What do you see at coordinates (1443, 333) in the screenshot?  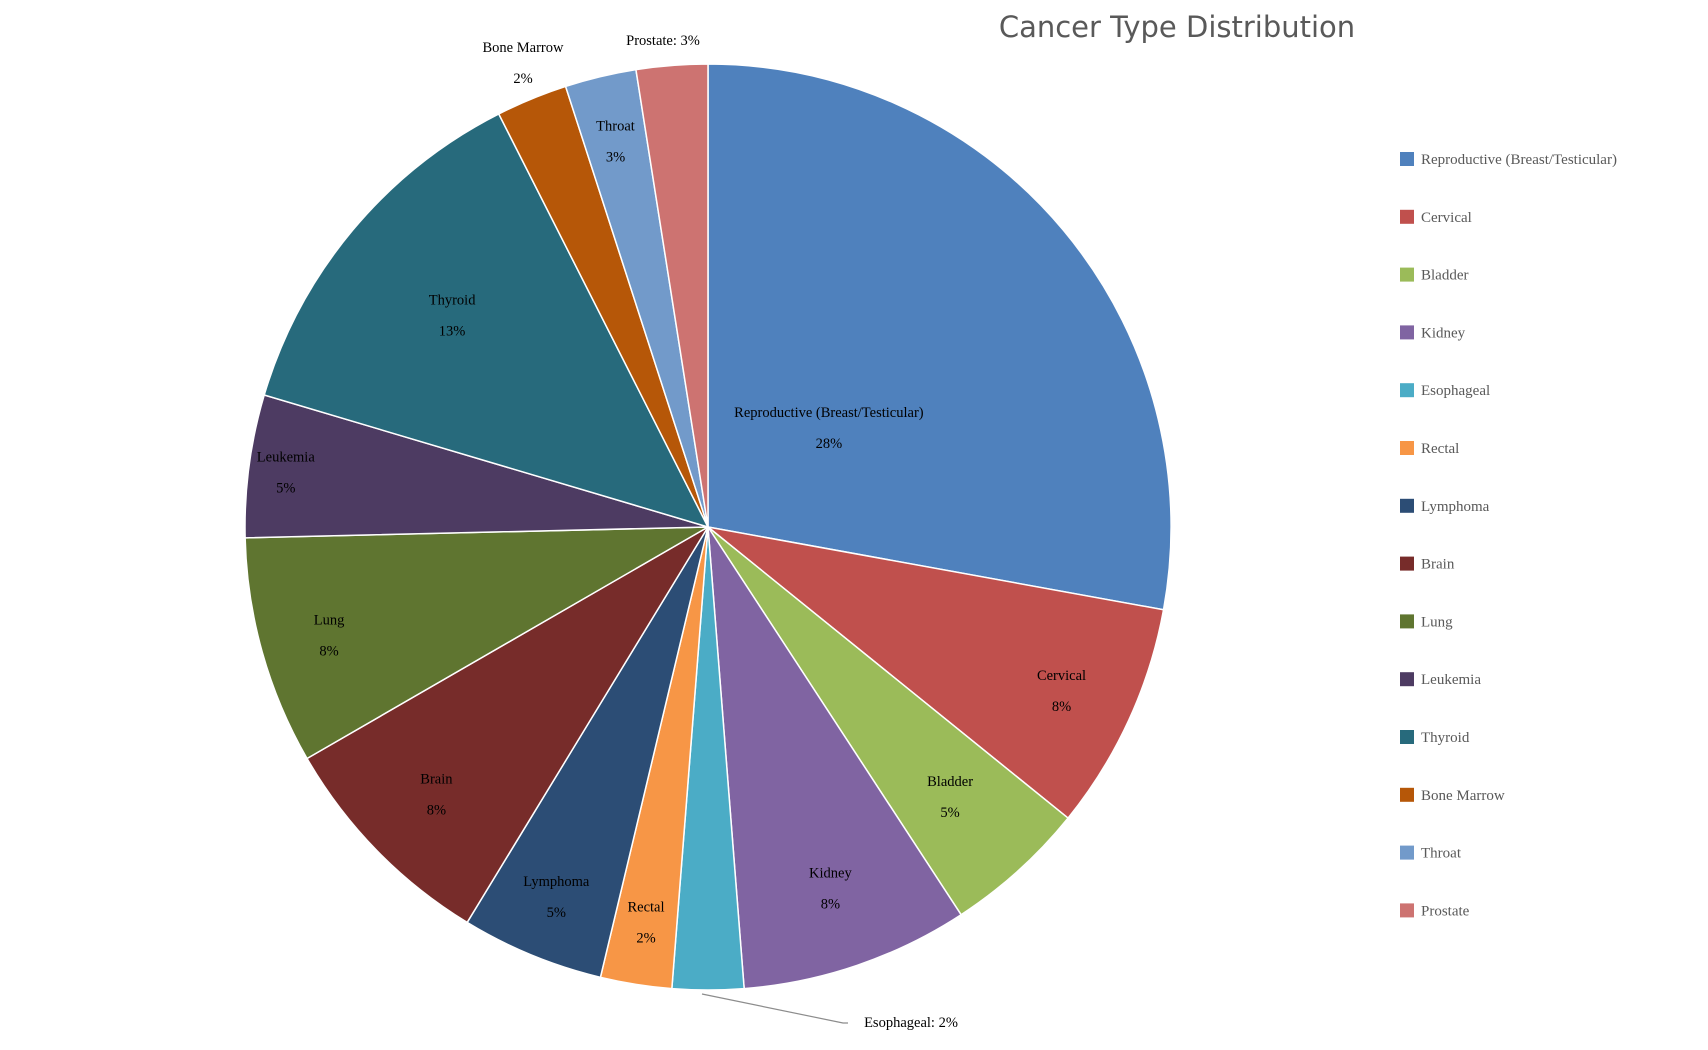 I see `legend-label-kidney: Kidney` at bounding box center [1443, 333].